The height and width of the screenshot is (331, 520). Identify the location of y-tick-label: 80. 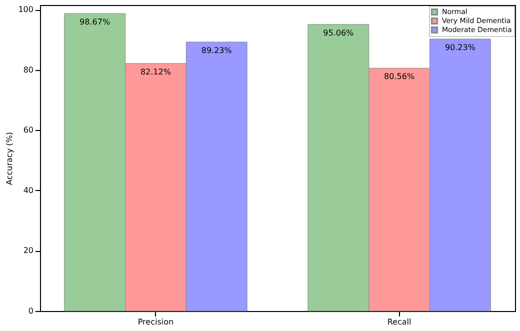
(28, 69).